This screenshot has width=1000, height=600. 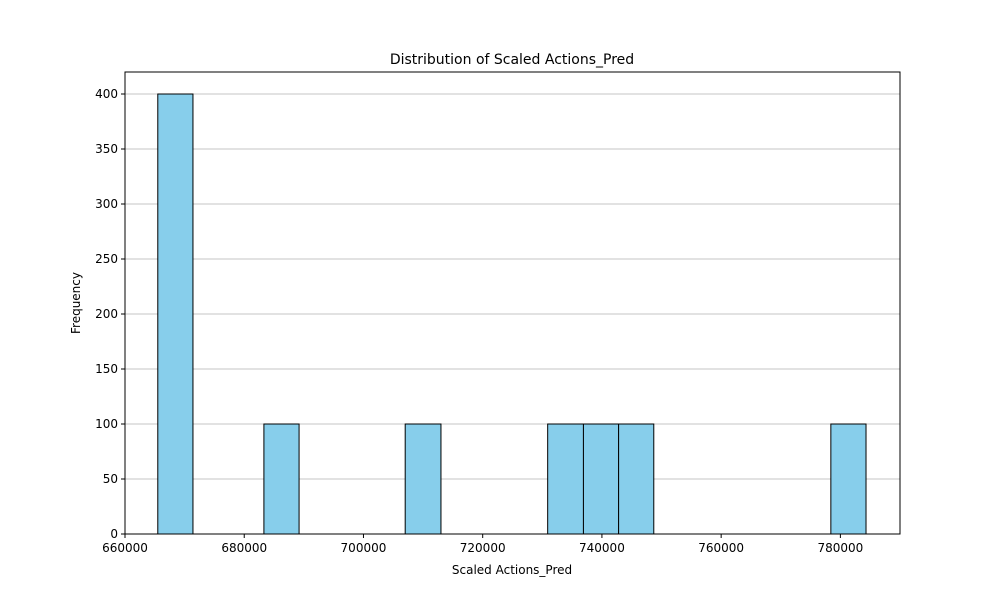 What do you see at coordinates (244, 548) in the screenshot?
I see `x-tick-label: 680000` at bounding box center [244, 548].